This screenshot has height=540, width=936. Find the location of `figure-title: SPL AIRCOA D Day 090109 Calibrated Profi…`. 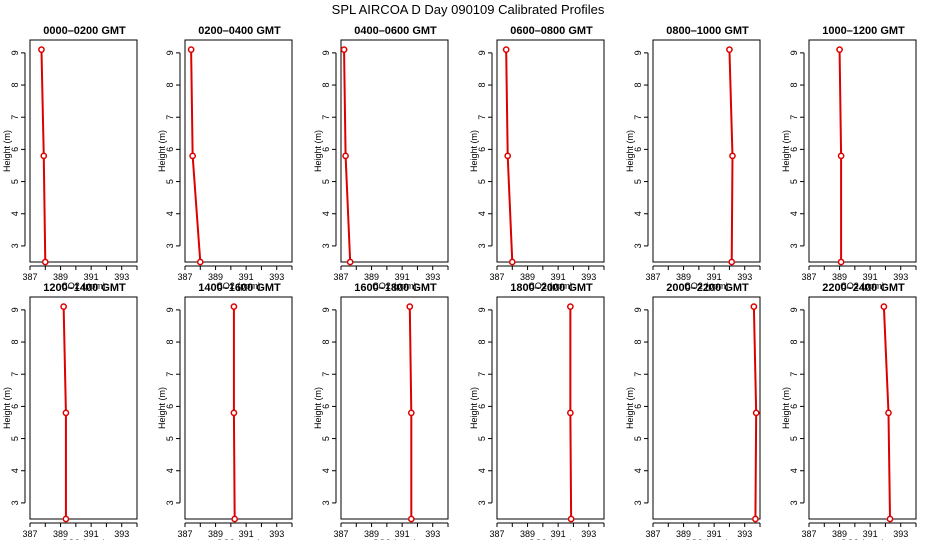

figure-title: SPL AIRCOA D Day 090109 Calibrated Profi… is located at coordinates (468, 9).